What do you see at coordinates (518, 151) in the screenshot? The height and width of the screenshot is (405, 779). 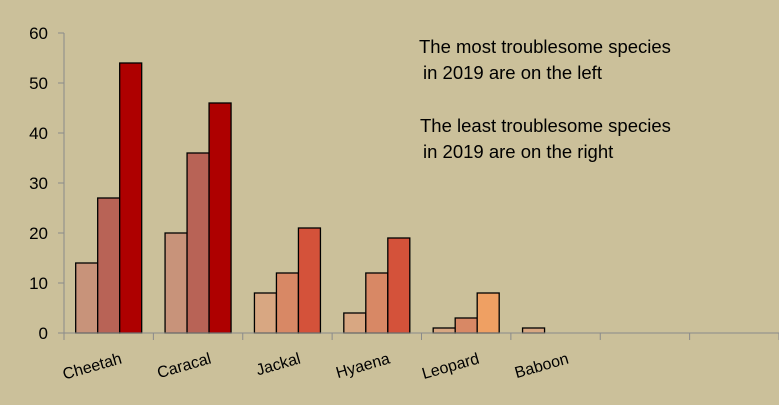 I see `annotation-line-4: in 2019 are on the right` at bounding box center [518, 151].